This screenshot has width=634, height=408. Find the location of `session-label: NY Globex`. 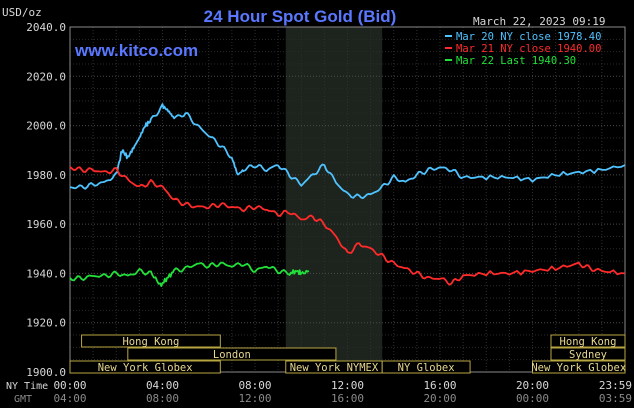

session-label: NY Globex is located at coordinates (426, 368).